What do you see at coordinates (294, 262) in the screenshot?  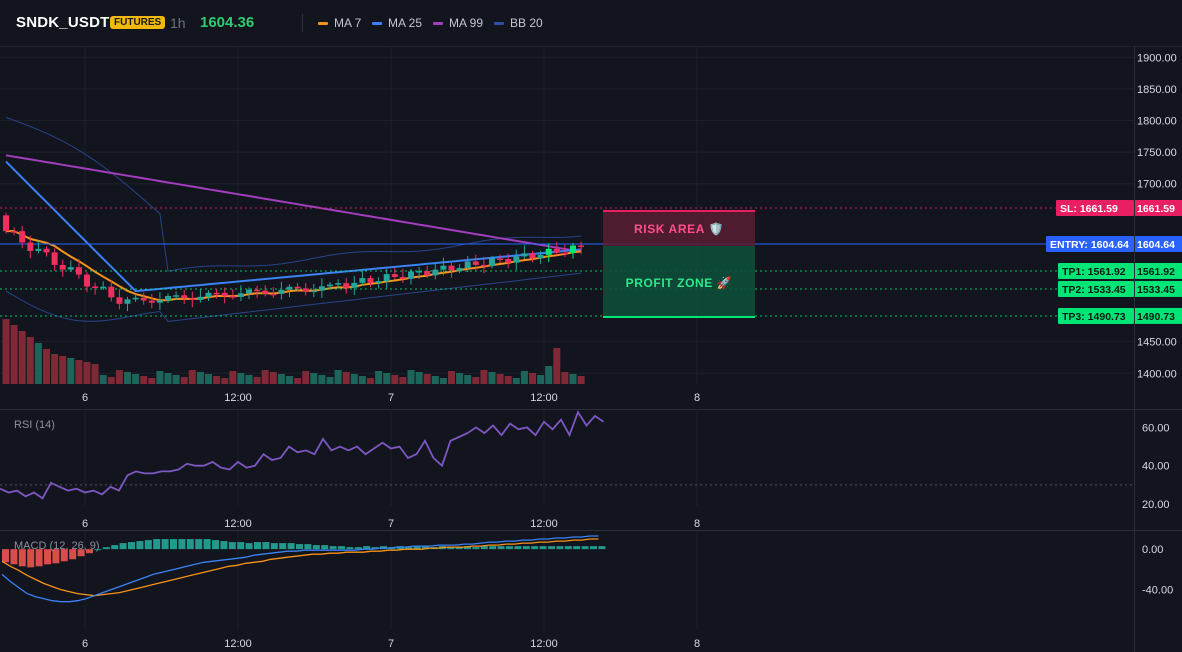 I see `candlesticks` at bounding box center [294, 262].